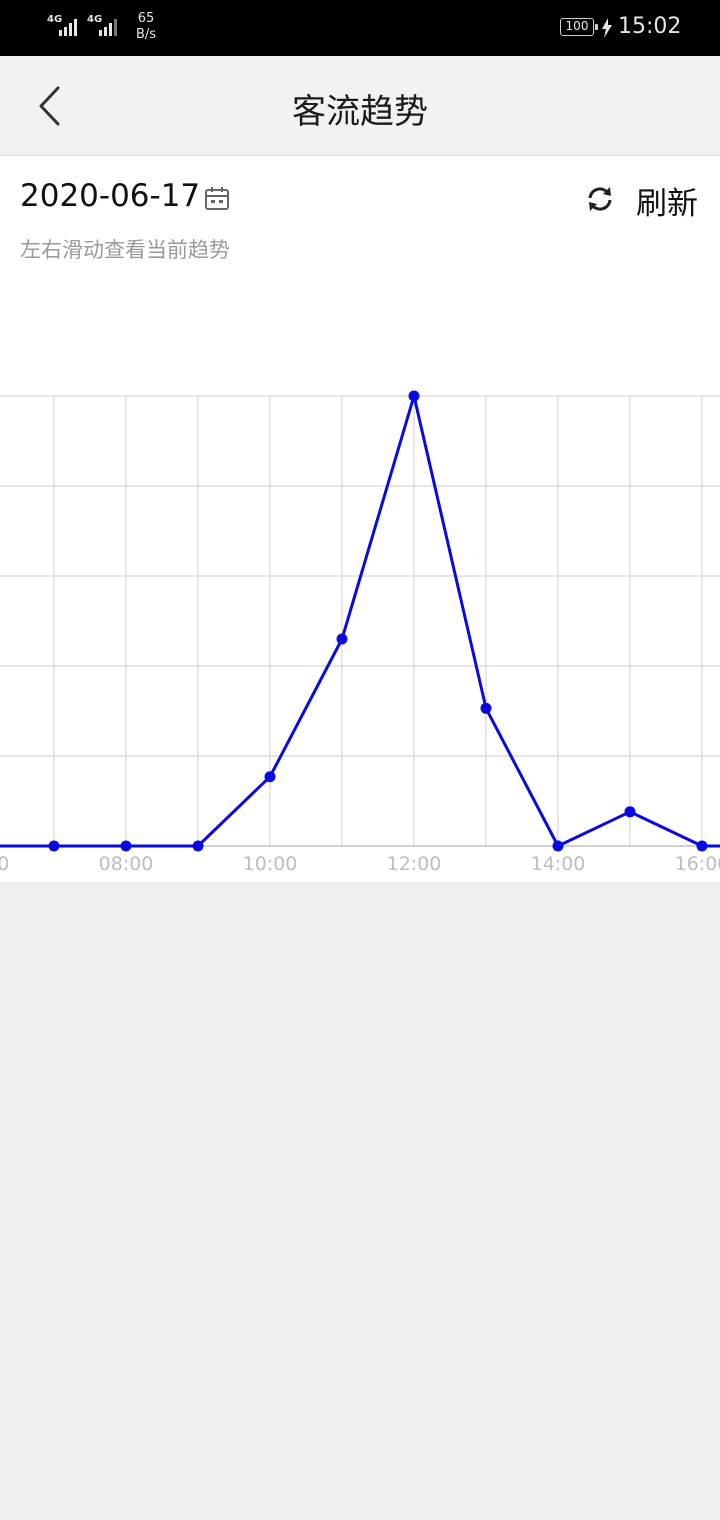 Image resolution: width=720 pixels, height=1520 pixels. Describe the element at coordinates (146, 34) in the screenshot. I see `network-speed-unit: B/s` at that location.